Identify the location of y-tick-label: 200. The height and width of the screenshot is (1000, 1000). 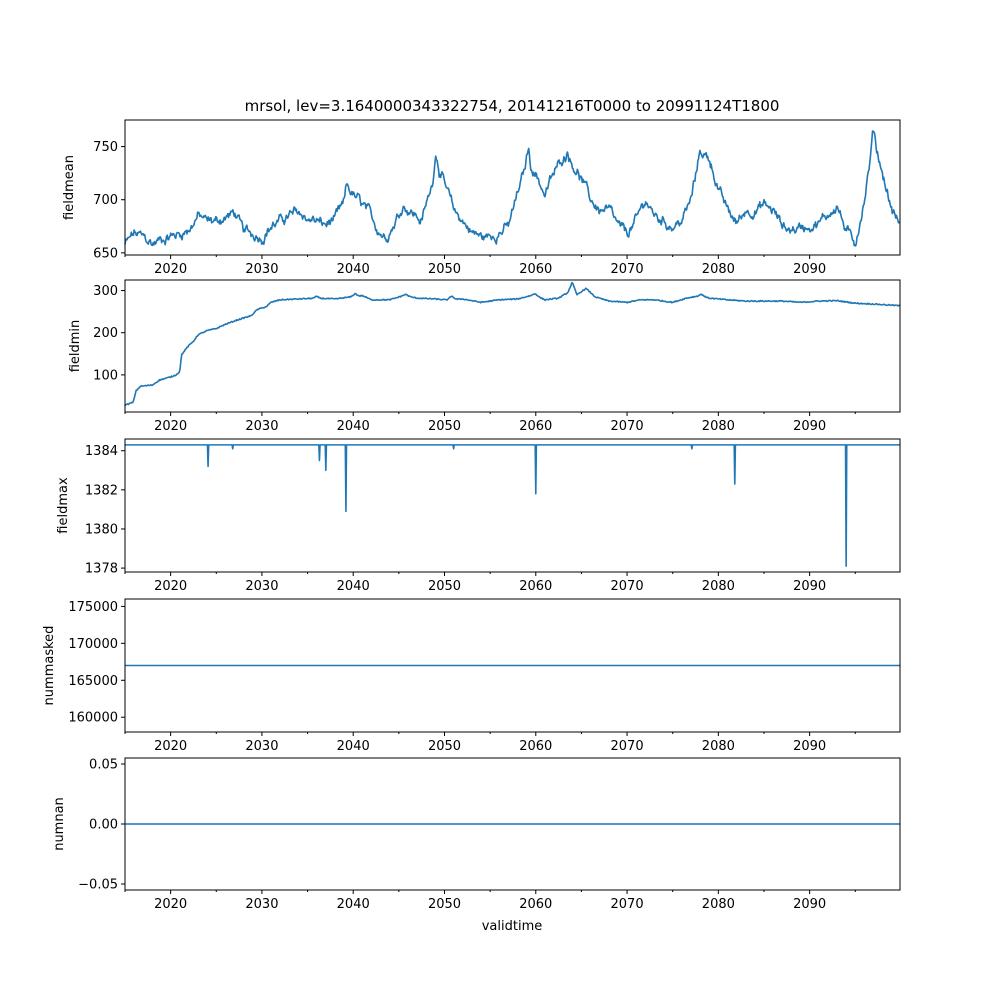
(105, 333).